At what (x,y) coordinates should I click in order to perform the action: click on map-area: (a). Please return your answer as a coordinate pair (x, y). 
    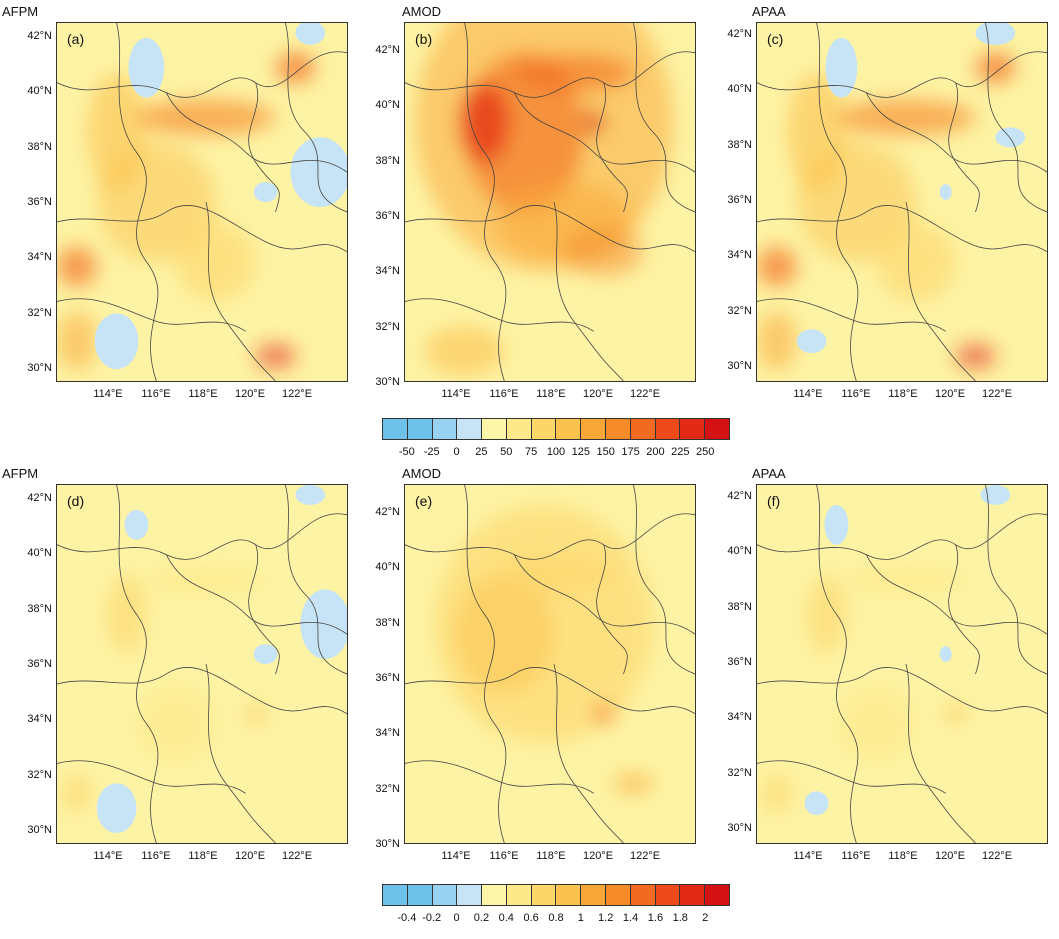
    Looking at the image, I should click on (202, 202).